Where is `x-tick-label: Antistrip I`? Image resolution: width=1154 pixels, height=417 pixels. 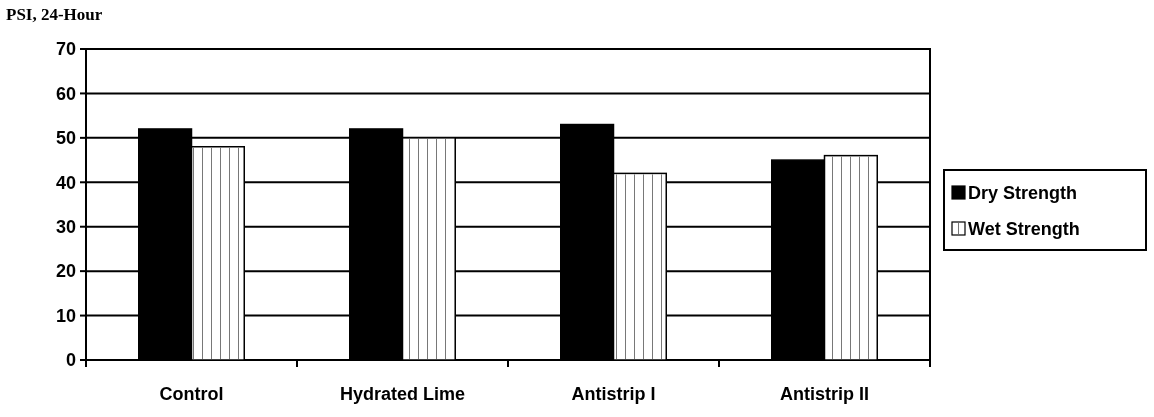
x-tick-label: Antistrip I is located at coordinates (613, 394).